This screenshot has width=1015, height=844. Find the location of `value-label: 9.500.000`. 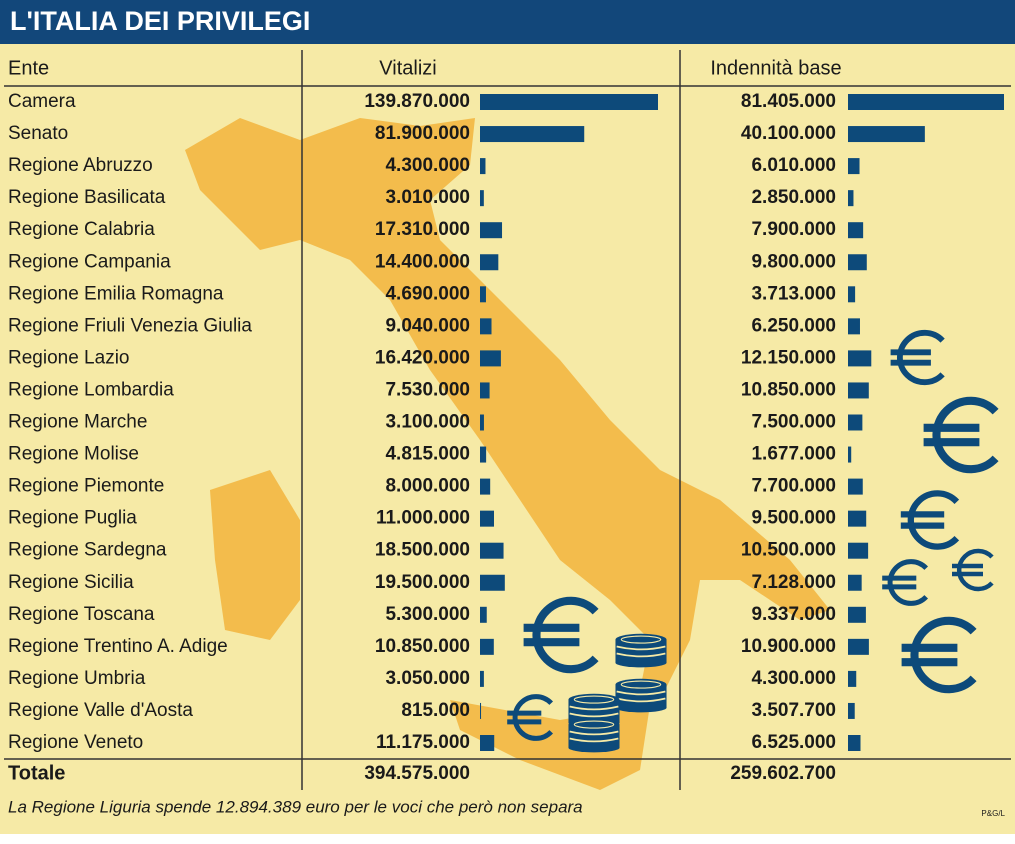

value-label: 9.500.000 is located at coordinates (793, 518).